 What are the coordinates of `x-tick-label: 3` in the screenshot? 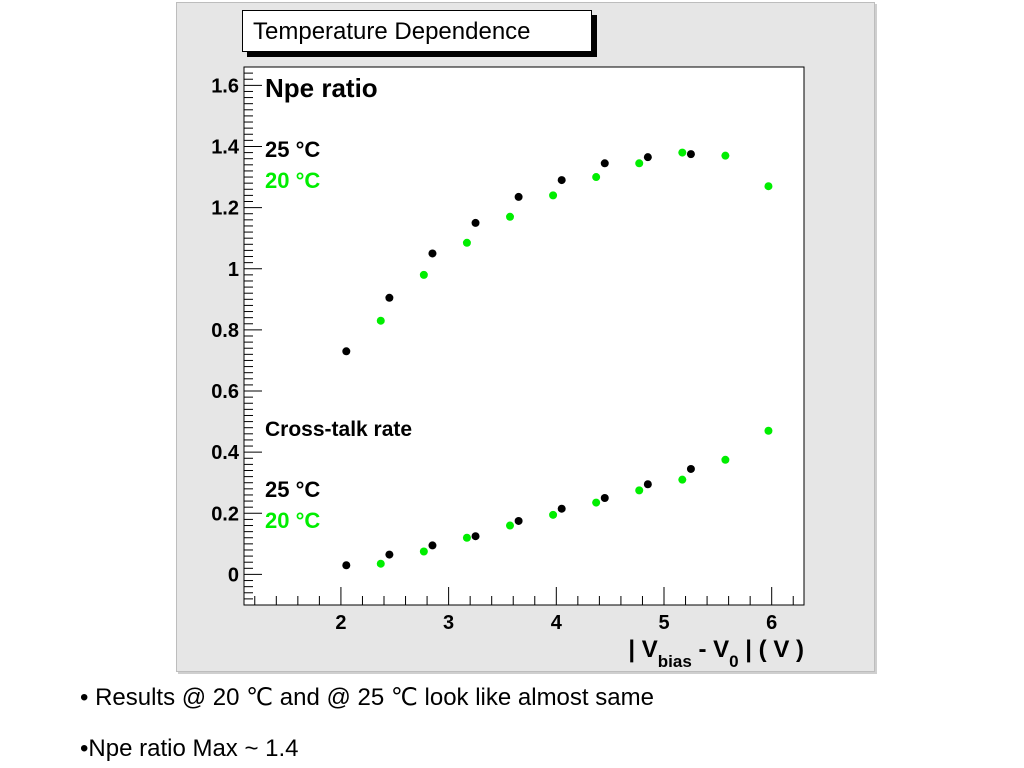 It's located at (448, 623).